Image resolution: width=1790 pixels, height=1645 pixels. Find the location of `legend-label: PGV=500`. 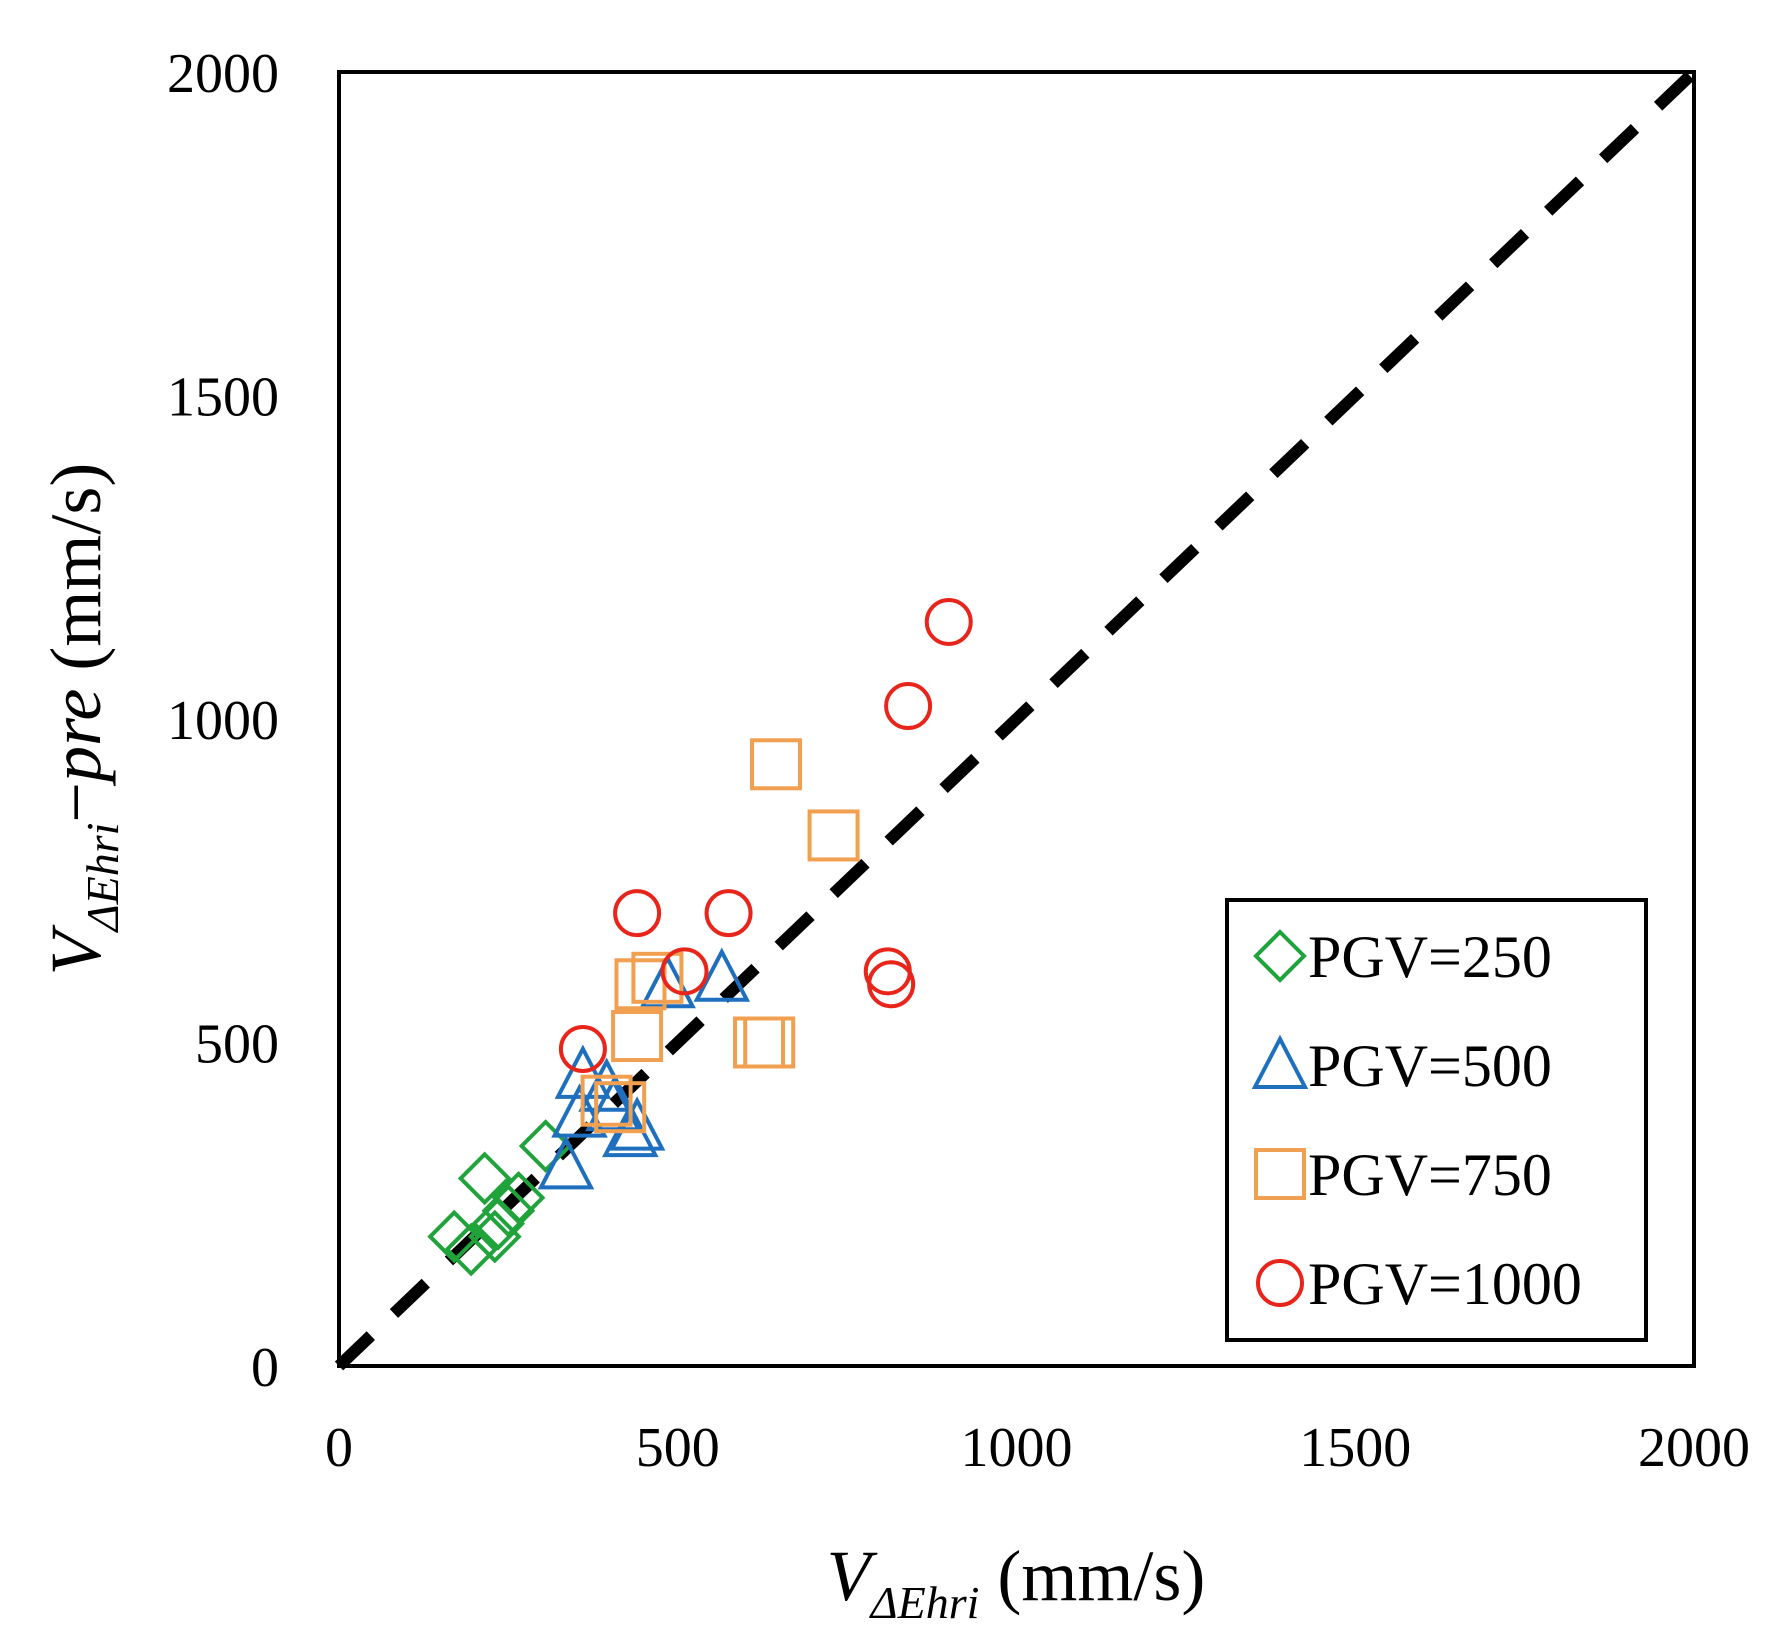

legend-label: PGV=500 is located at coordinates (1430, 1066).